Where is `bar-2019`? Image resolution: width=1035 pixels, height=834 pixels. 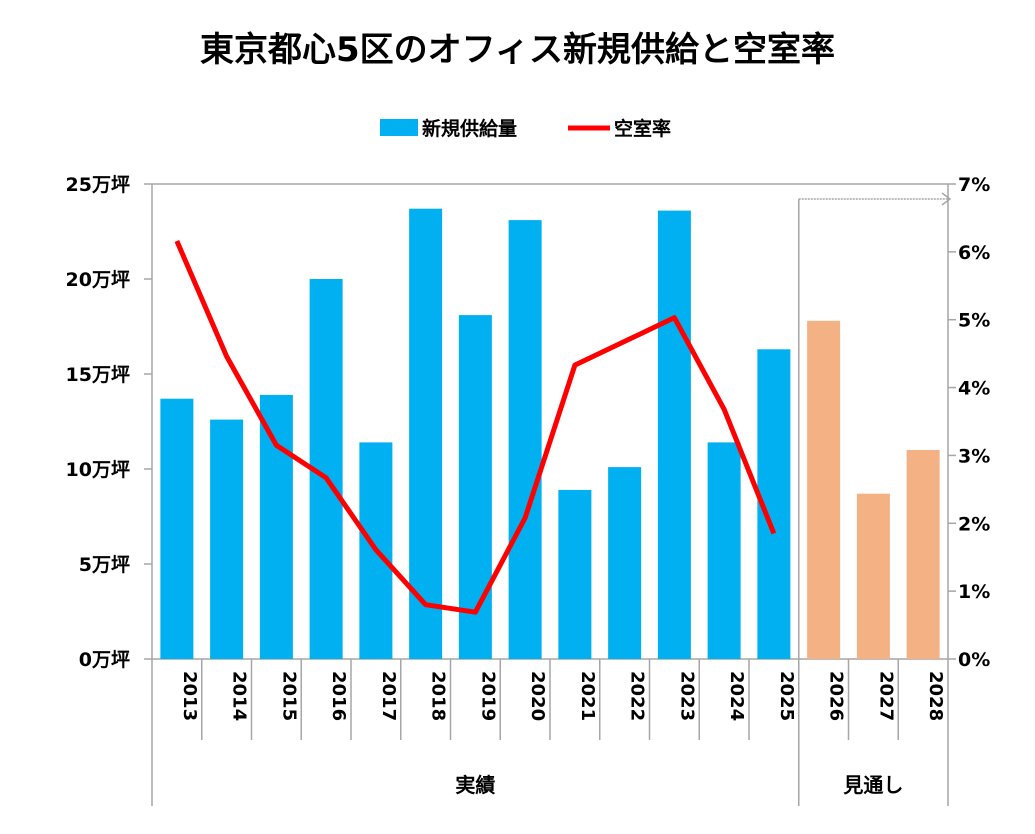 bar-2019 is located at coordinates (475, 487).